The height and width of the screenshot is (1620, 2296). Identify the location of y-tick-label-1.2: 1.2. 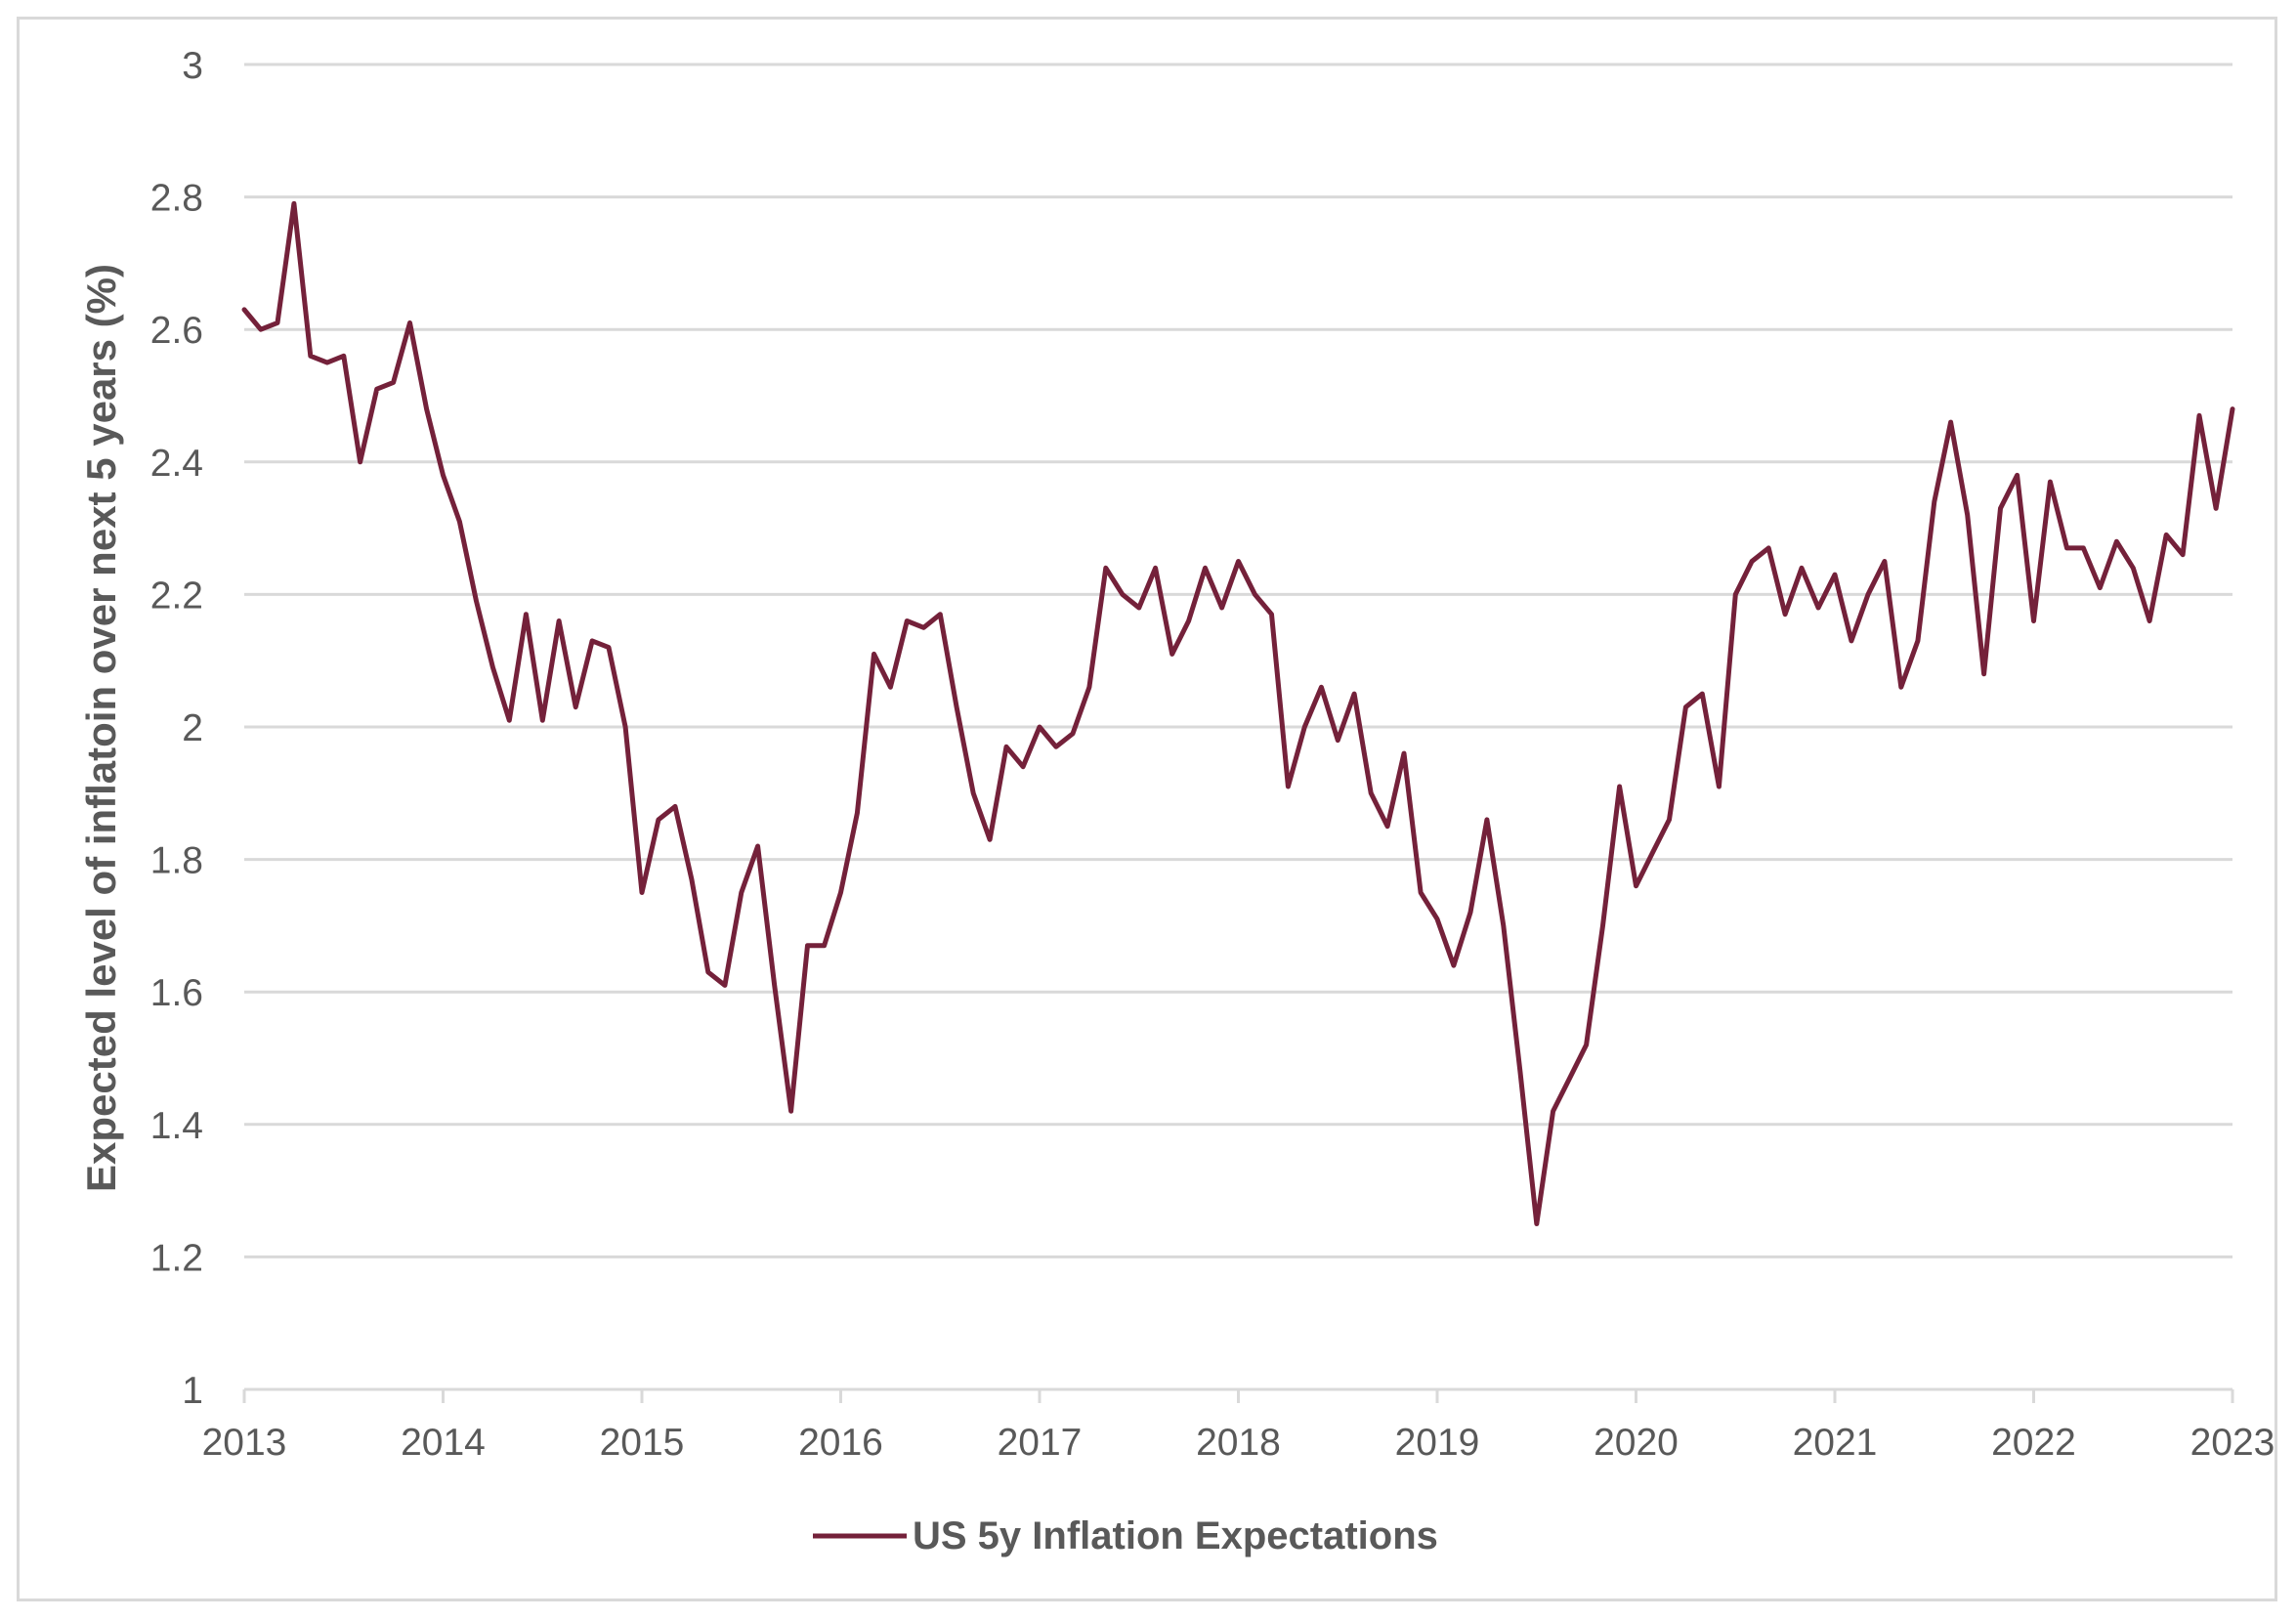
(176, 1258).